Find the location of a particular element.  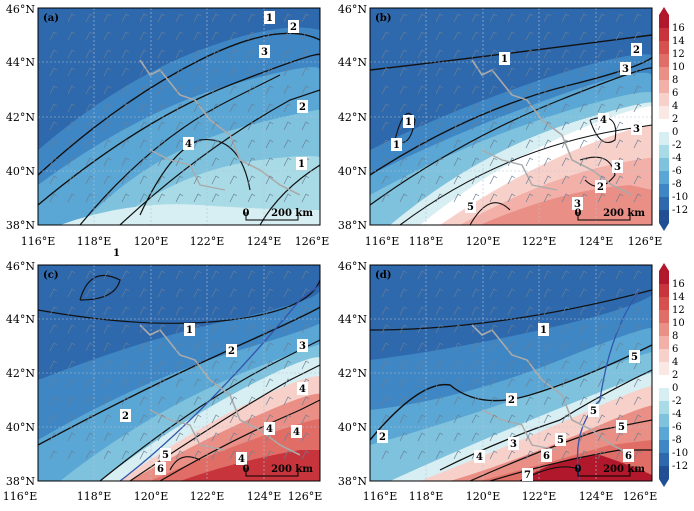

colorbar-tick-label: -10 is located at coordinates (680, 197).